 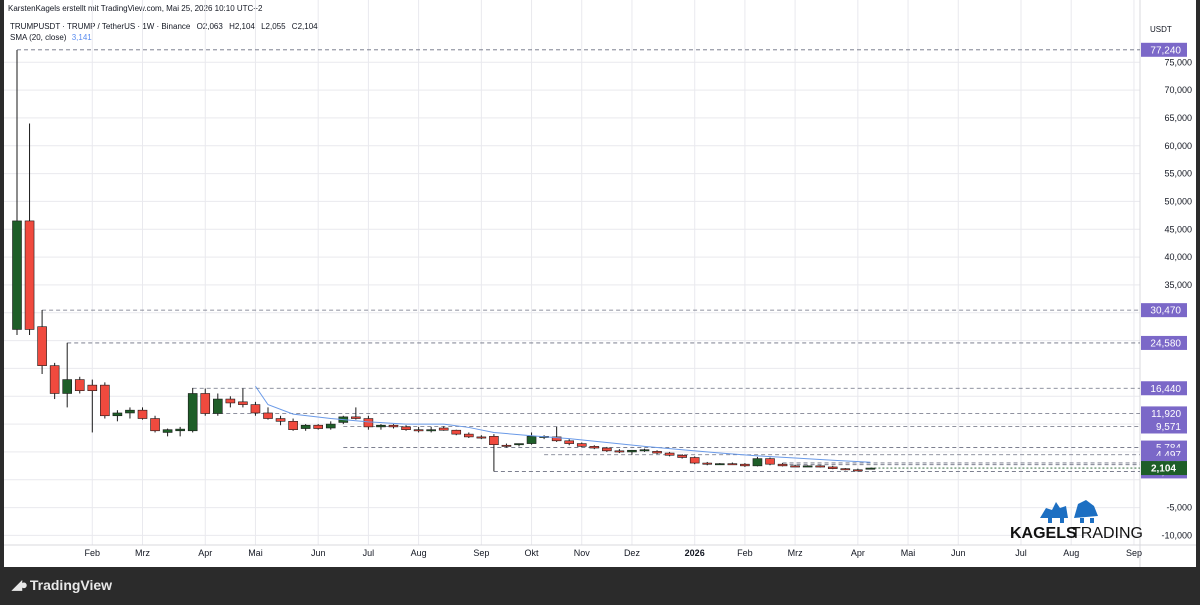 I want to click on bull-bear-logo-icon, so click(x=1069, y=511).